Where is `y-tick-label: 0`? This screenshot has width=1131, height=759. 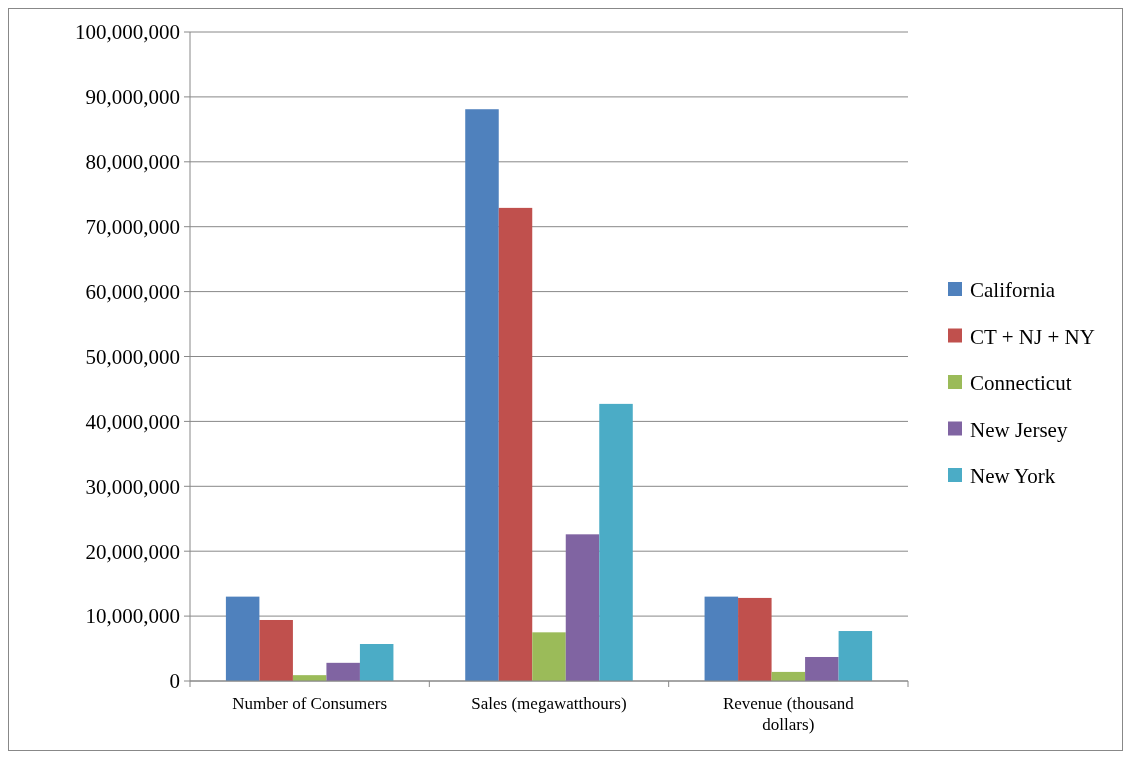 y-tick-label: 0 is located at coordinates (174, 681).